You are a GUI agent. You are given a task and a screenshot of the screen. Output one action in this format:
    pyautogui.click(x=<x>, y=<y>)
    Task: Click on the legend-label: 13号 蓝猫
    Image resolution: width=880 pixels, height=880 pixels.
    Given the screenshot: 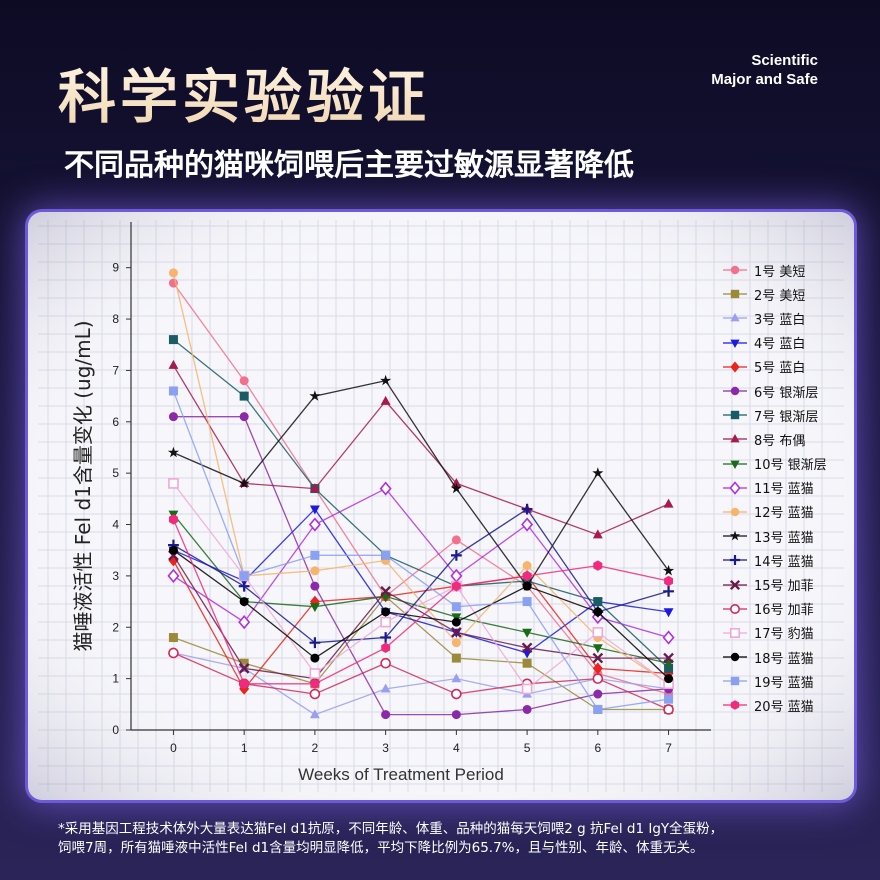 What is the action you would take?
    pyautogui.click(x=784, y=538)
    